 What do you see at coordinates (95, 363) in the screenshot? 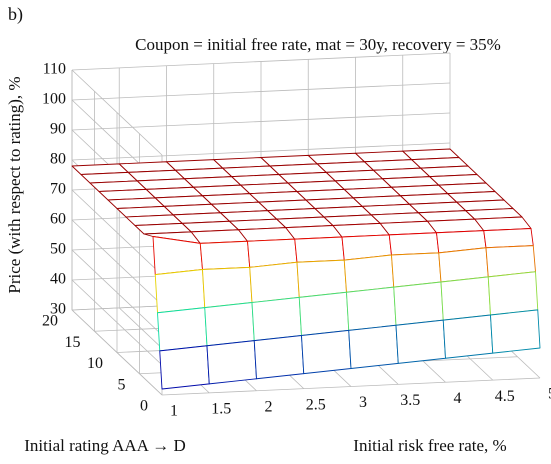
I see `y-tick-label: 10` at bounding box center [95, 363].